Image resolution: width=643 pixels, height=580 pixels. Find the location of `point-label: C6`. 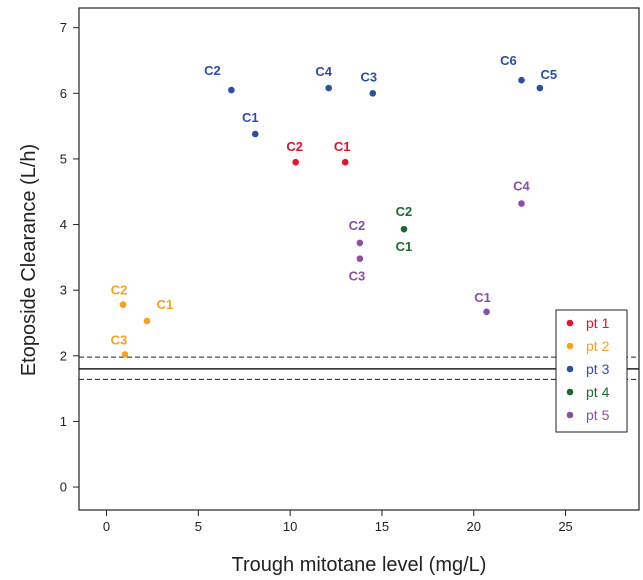

point-label: C6 is located at coordinates (508, 60).